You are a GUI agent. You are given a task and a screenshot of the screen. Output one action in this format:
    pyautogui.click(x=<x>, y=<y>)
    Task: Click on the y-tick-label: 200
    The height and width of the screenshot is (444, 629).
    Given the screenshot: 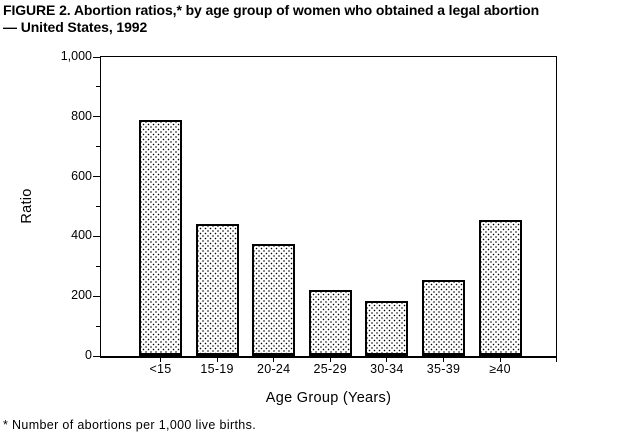 What is the action you would take?
    pyautogui.click(x=81, y=295)
    